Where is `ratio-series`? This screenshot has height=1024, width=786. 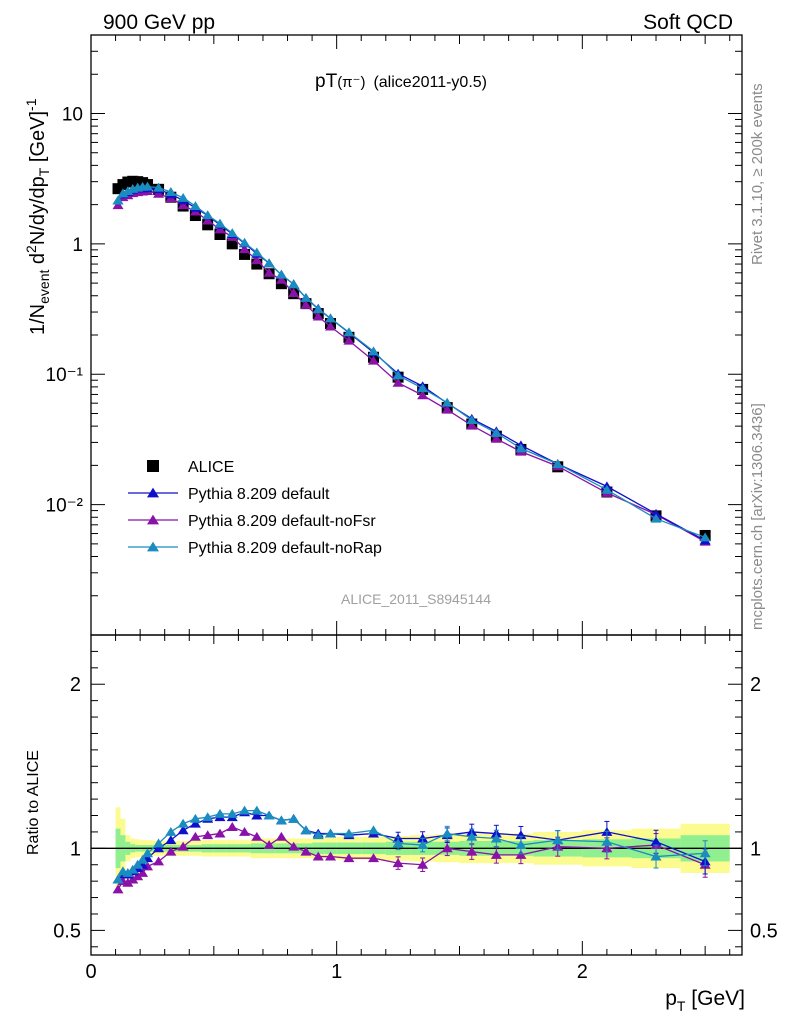
ratio-series is located at coordinates (411, 849).